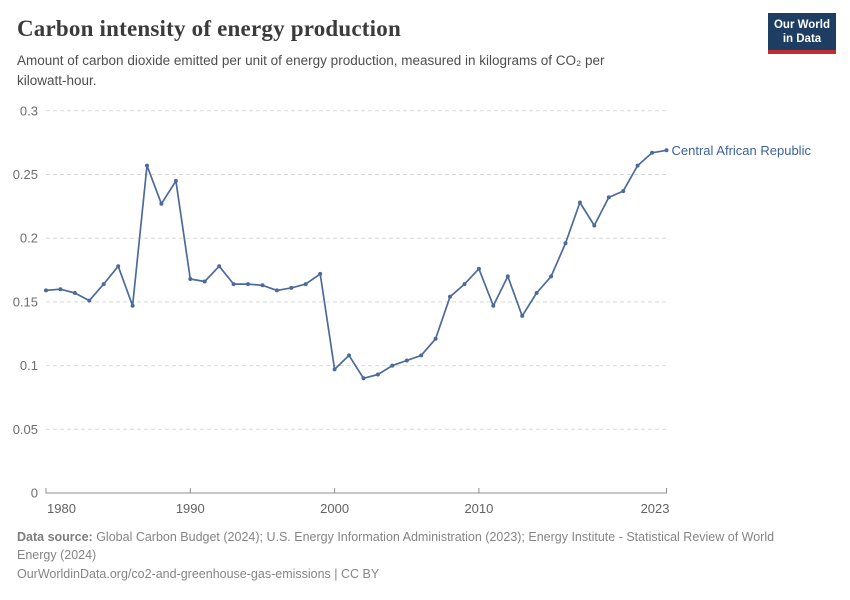 Image resolution: width=850 pixels, height=600 pixels. Describe the element at coordinates (802, 39) in the screenshot. I see `owid-logo-line-2: in Data` at that location.